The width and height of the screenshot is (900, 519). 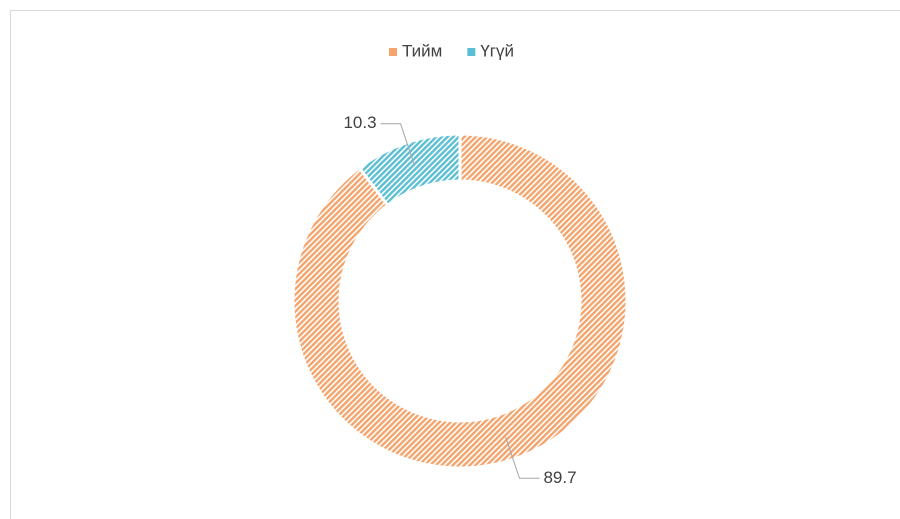 I want to click on data-label: 10.3, so click(x=359, y=122).